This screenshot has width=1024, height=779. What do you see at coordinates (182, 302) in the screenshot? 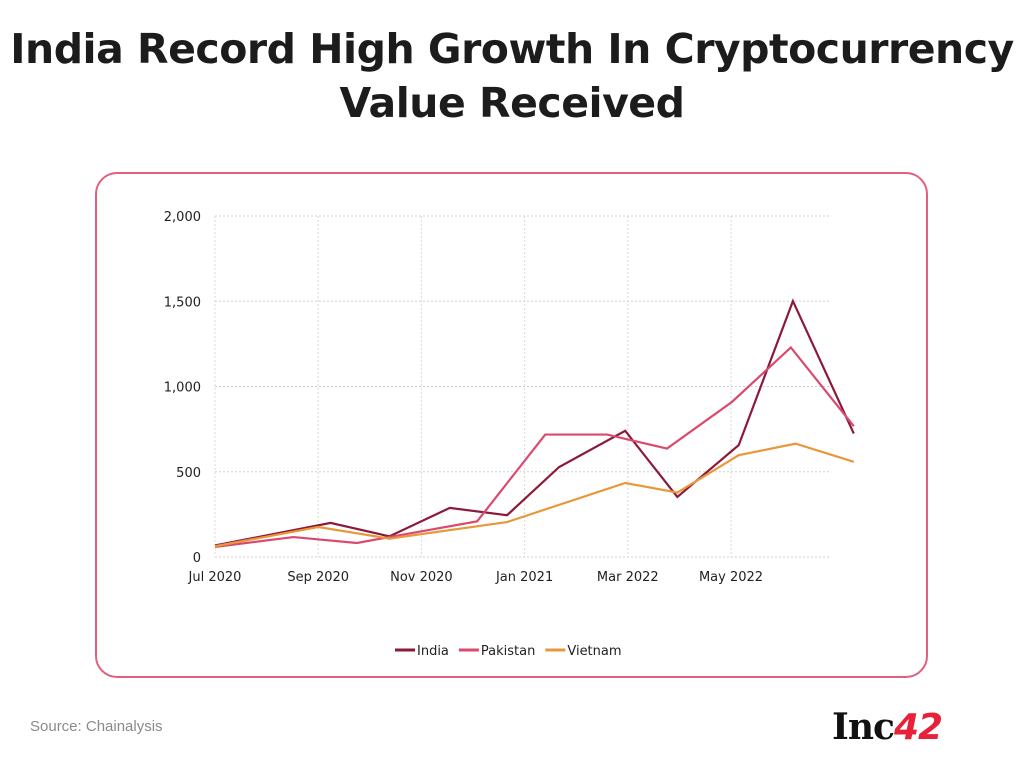
I see `y-tick-label: 1,500` at bounding box center [182, 302].